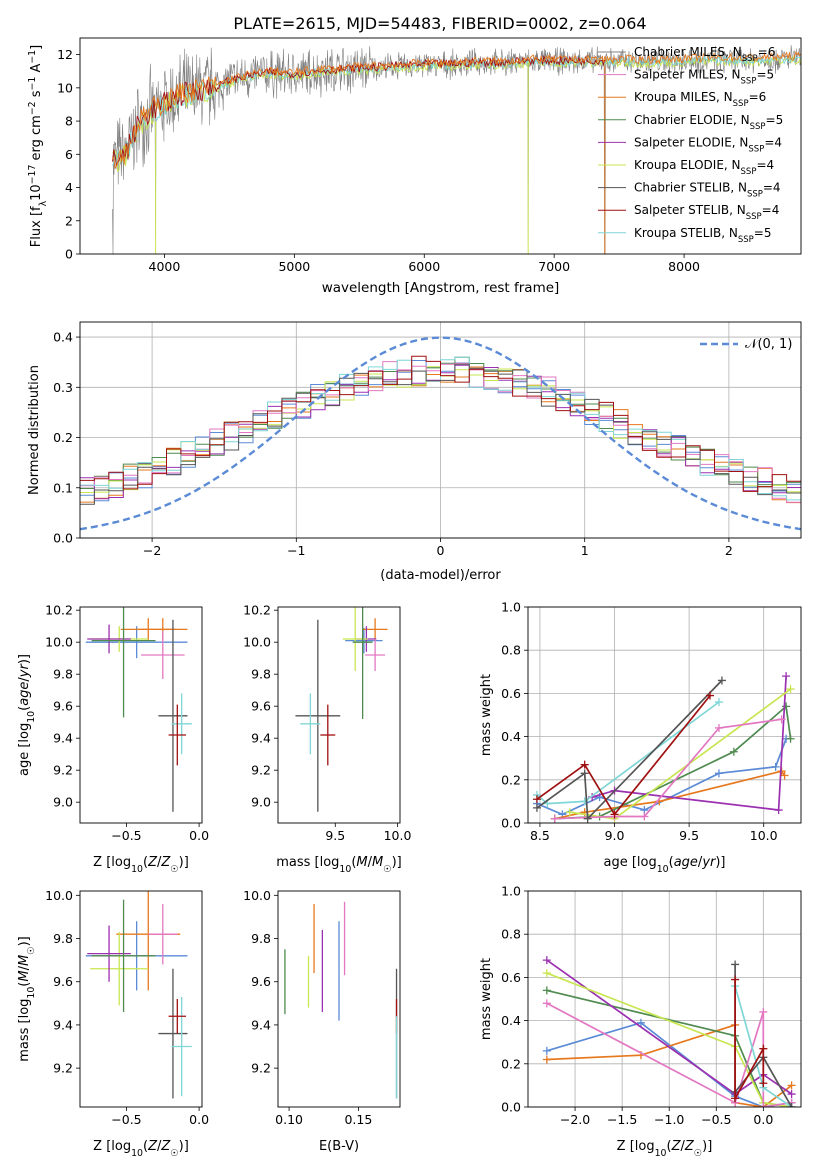  I want to click on x-tick-label: 9.5, so click(335, 835).